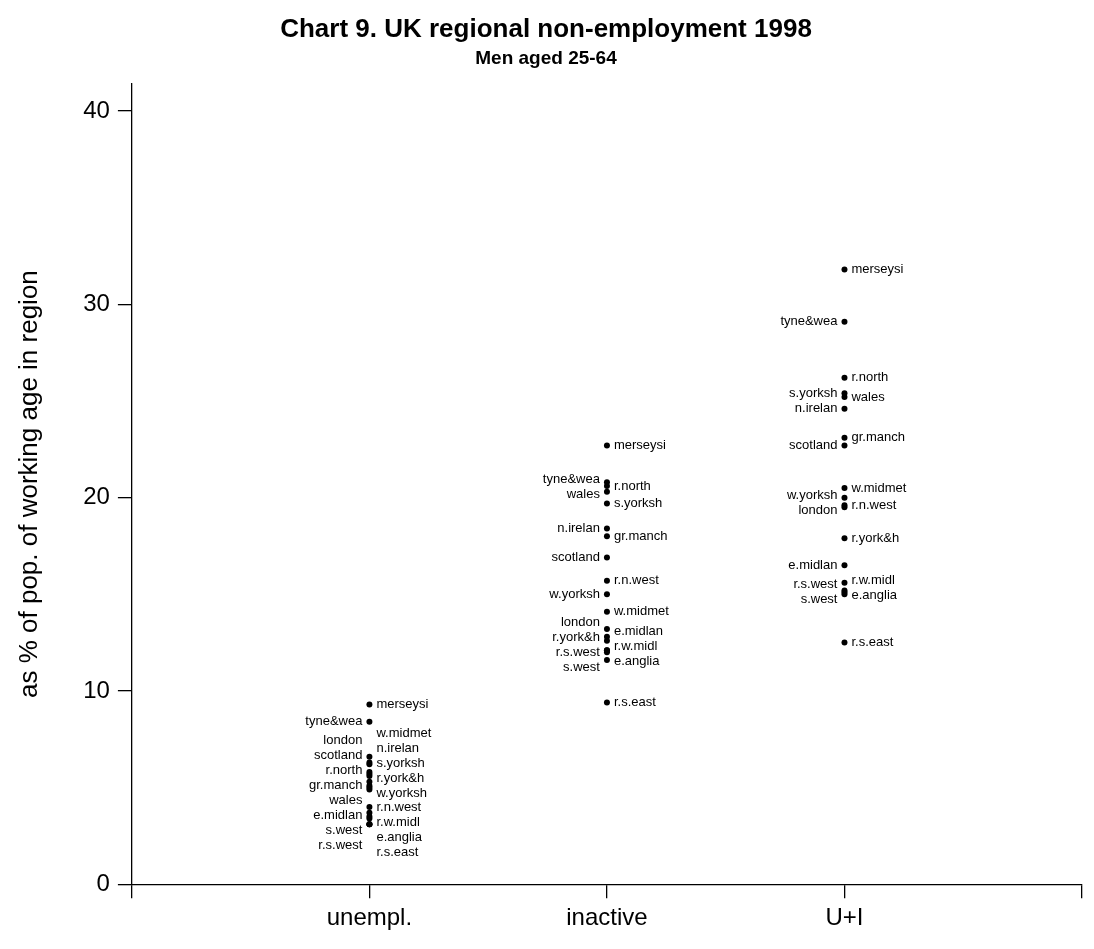 The image size is (1094, 949). Describe the element at coordinates (868, 396) in the screenshot. I see `series-label: wales` at that location.